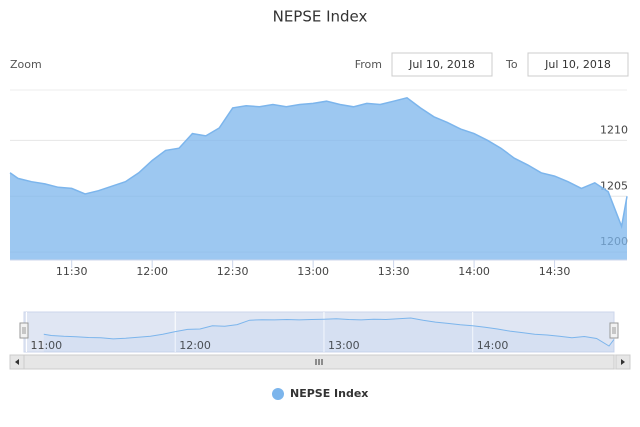  I want to click on x-tick-label: 14:30, so click(555, 271).